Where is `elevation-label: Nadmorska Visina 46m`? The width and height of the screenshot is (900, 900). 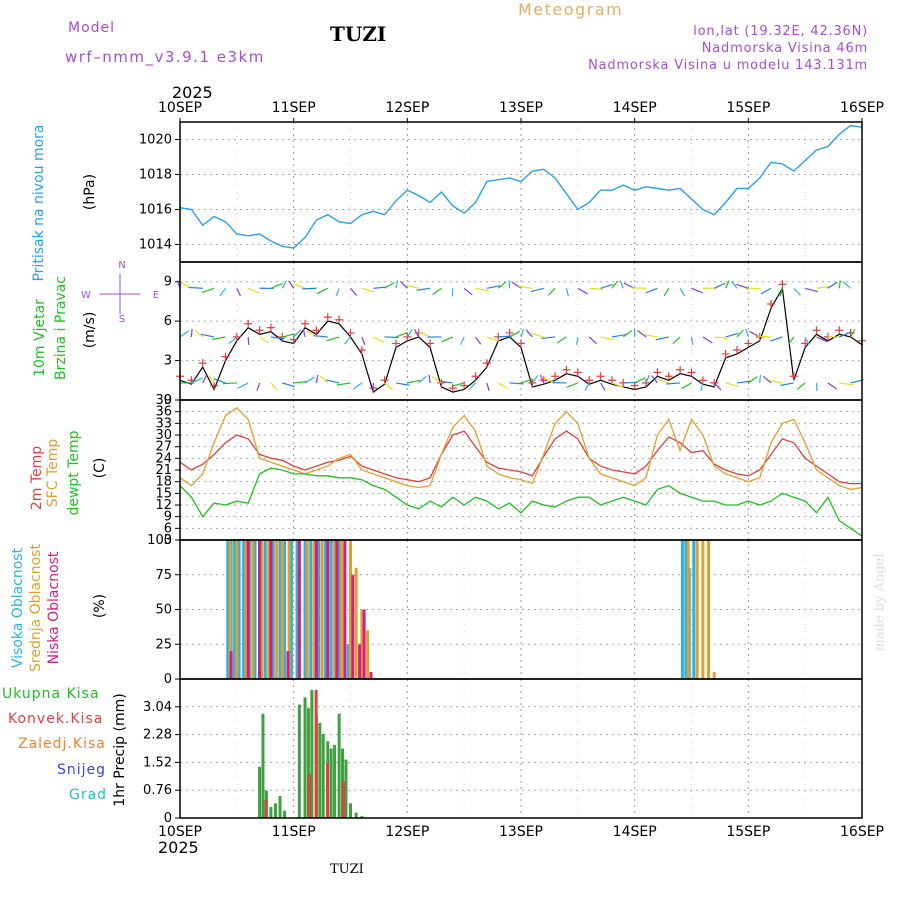 elevation-label: Nadmorska Visina 46m is located at coordinates (784, 48).